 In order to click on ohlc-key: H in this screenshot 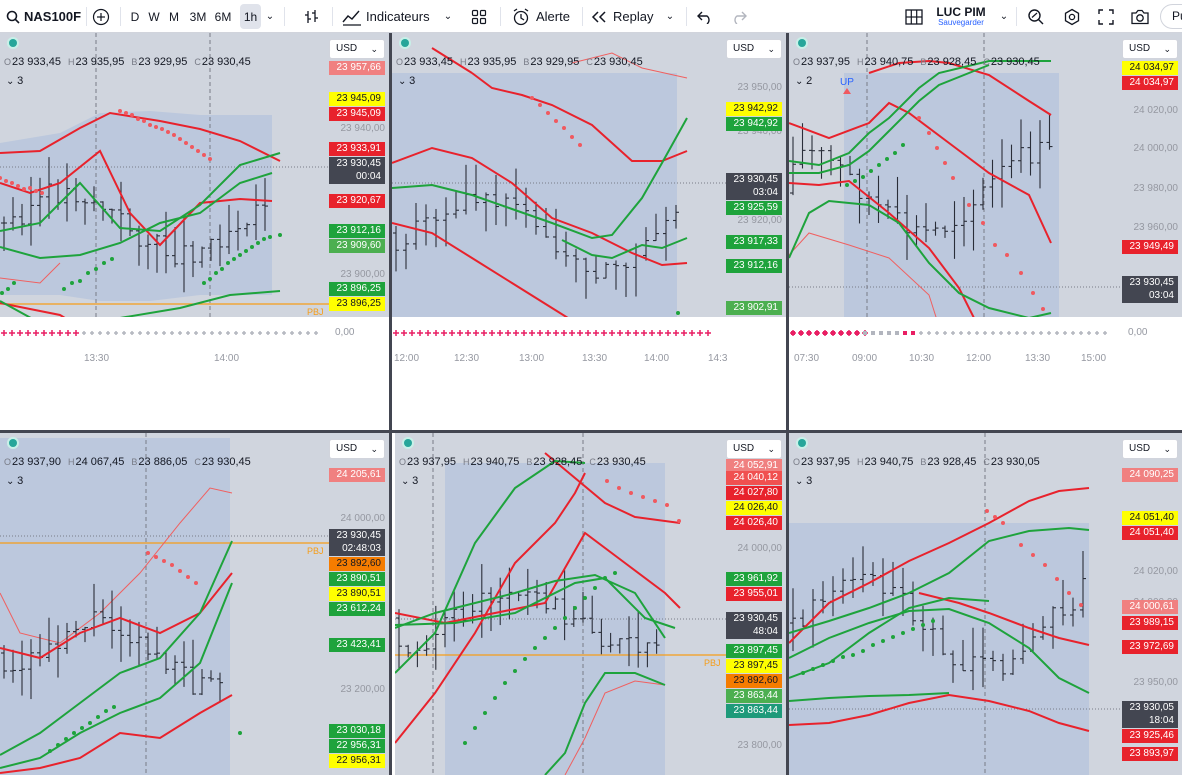, I will do `click(860, 62)`.